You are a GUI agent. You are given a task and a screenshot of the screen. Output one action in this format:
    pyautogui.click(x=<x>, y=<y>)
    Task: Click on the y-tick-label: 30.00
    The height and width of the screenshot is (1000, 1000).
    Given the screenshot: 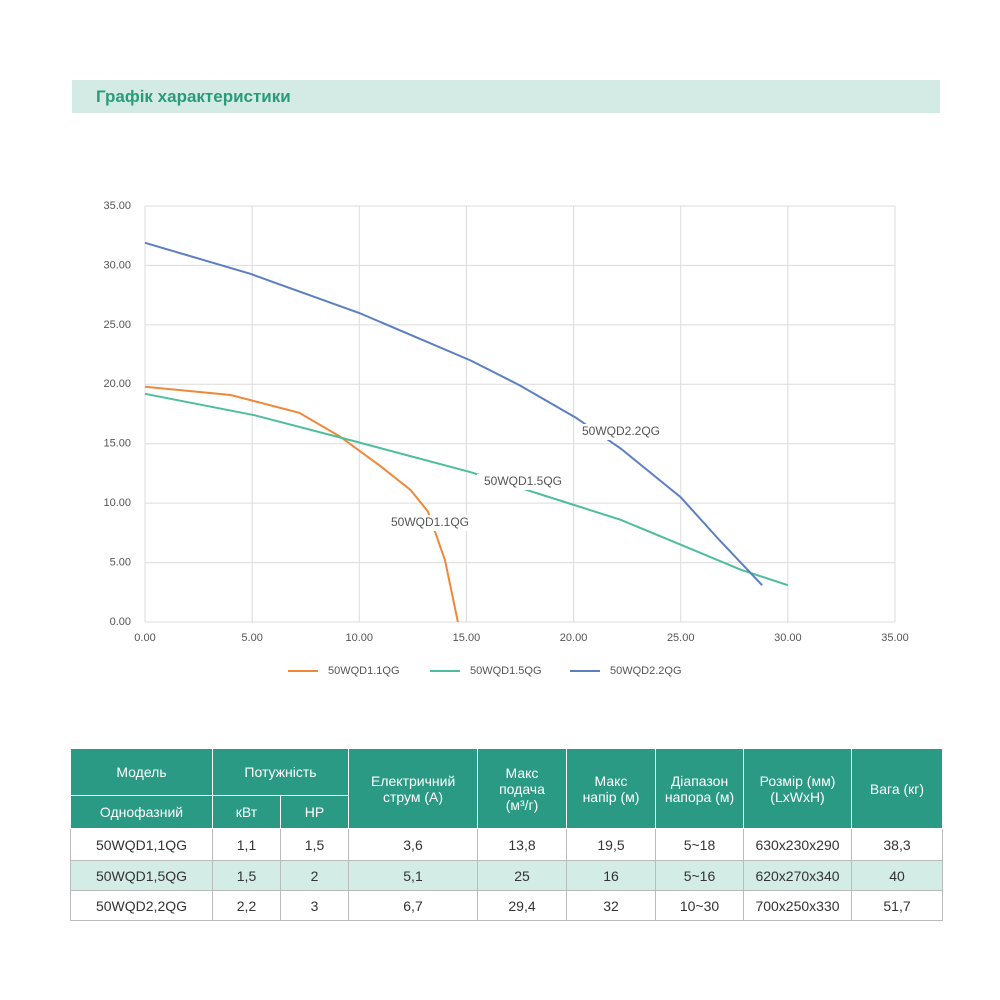 What is the action you would take?
    pyautogui.click(x=117, y=265)
    